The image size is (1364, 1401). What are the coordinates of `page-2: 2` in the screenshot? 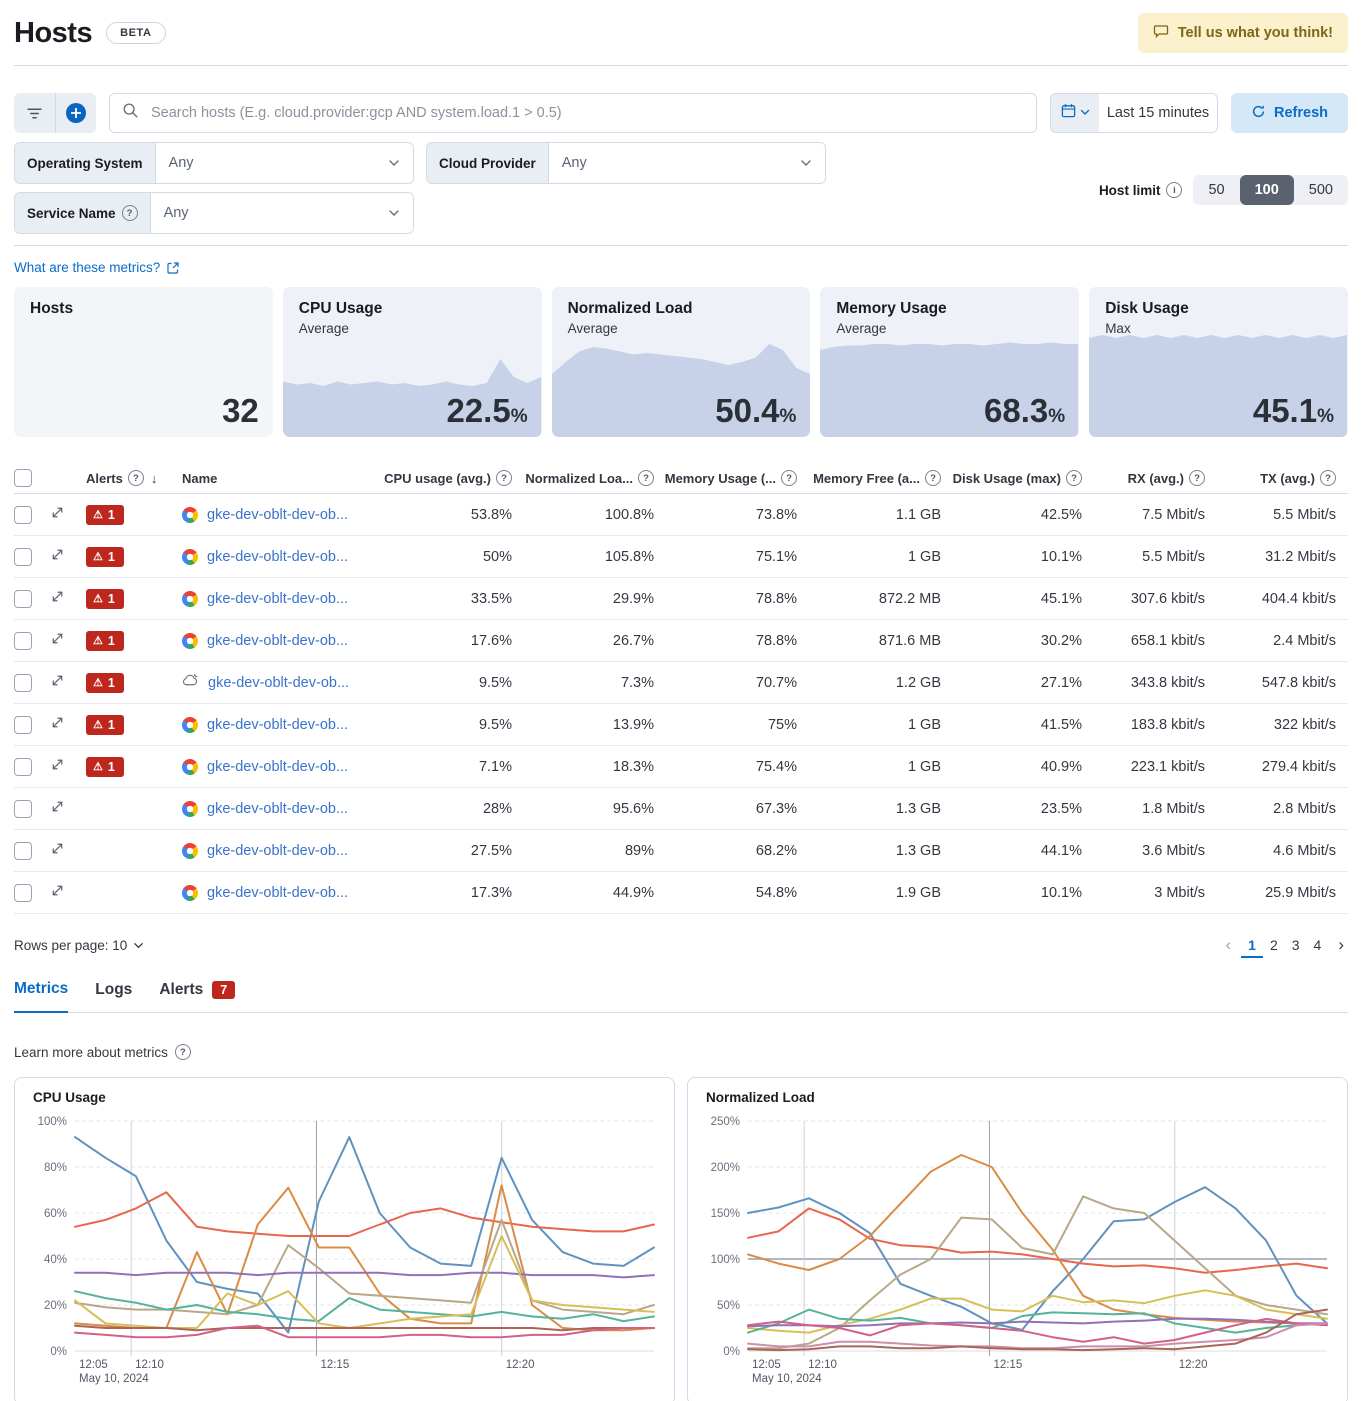 It's located at (1273, 945).